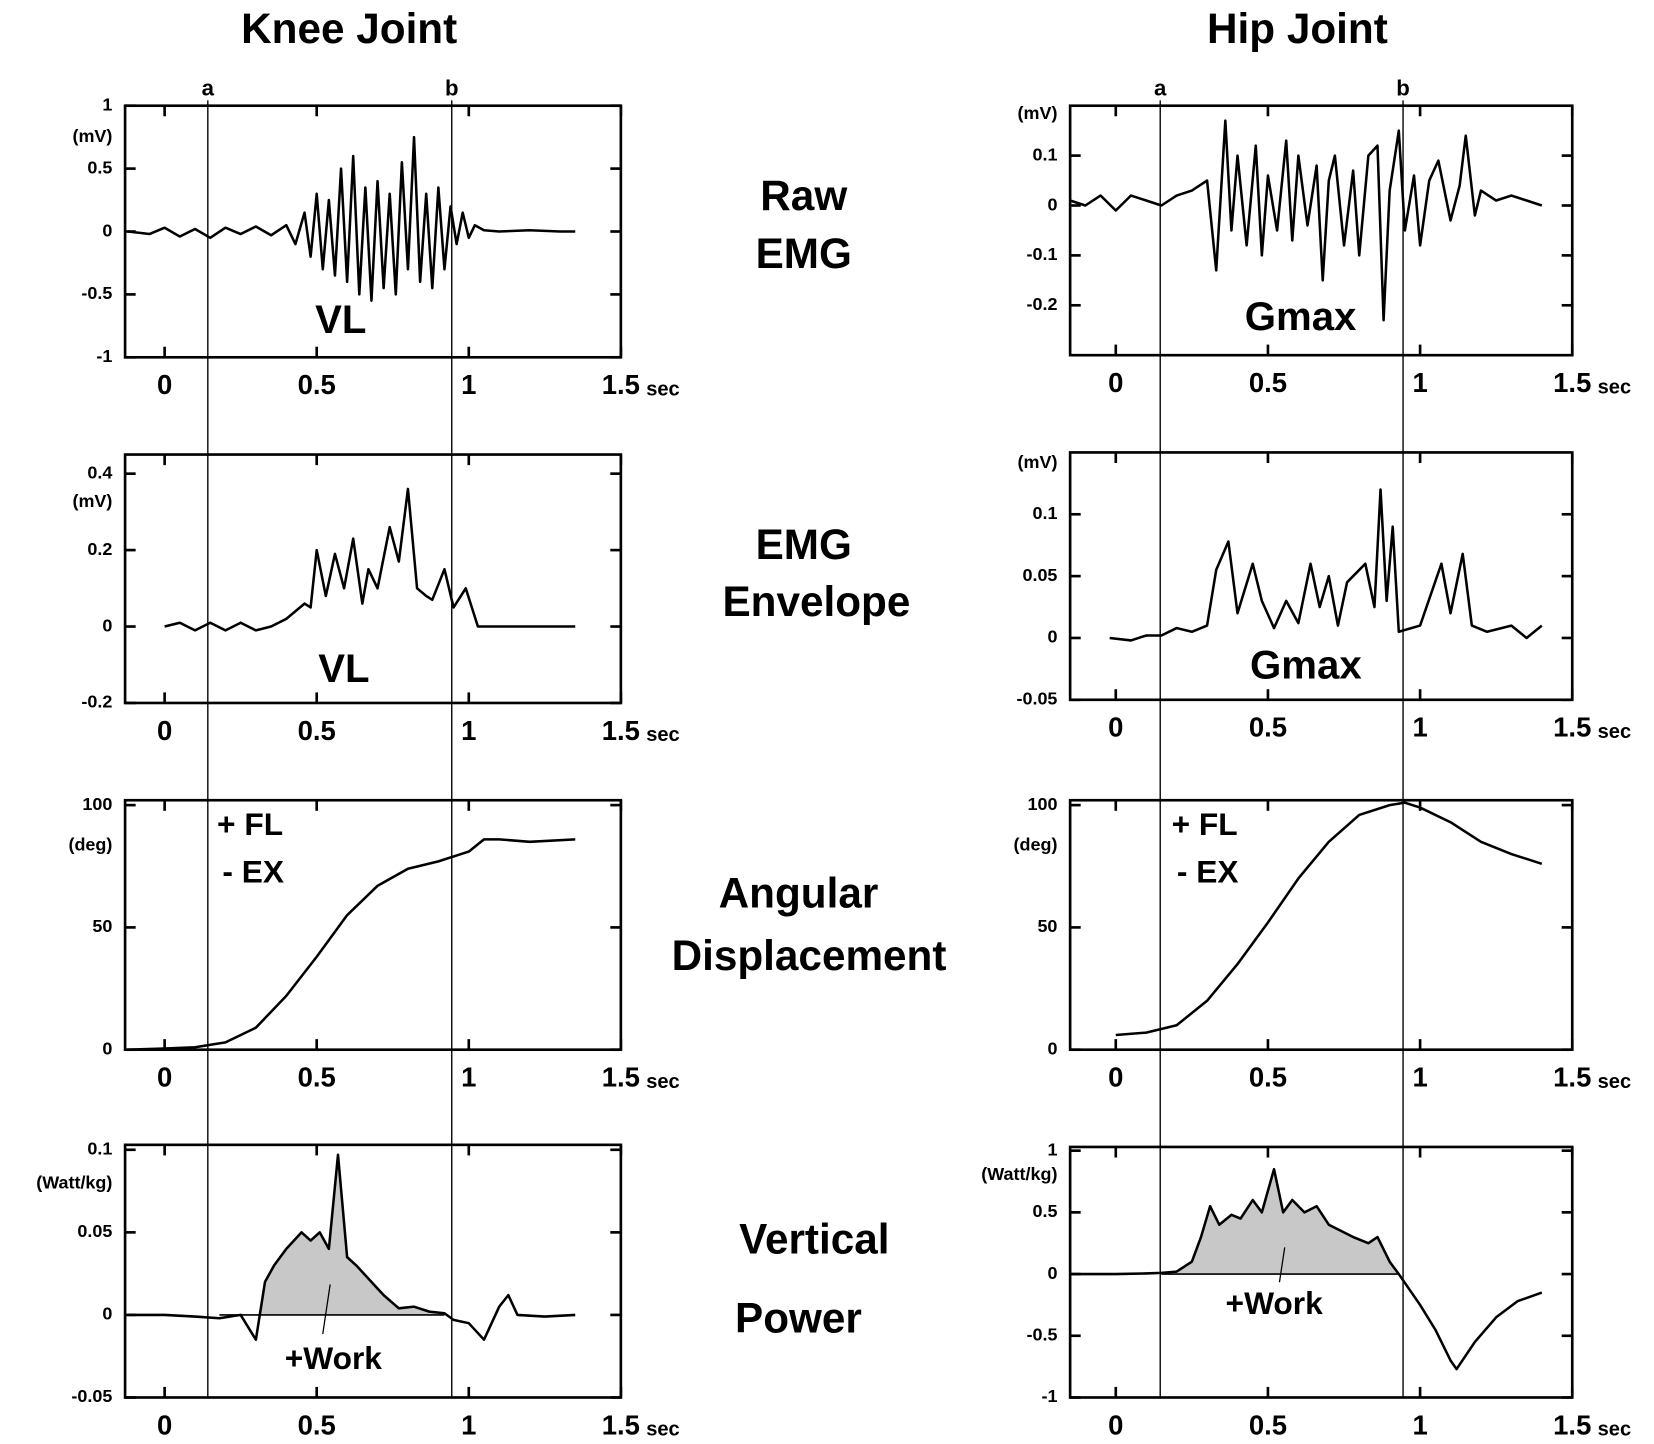 The image size is (1654, 1444). I want to click on row-label: Vertical, so click(814, 1238).